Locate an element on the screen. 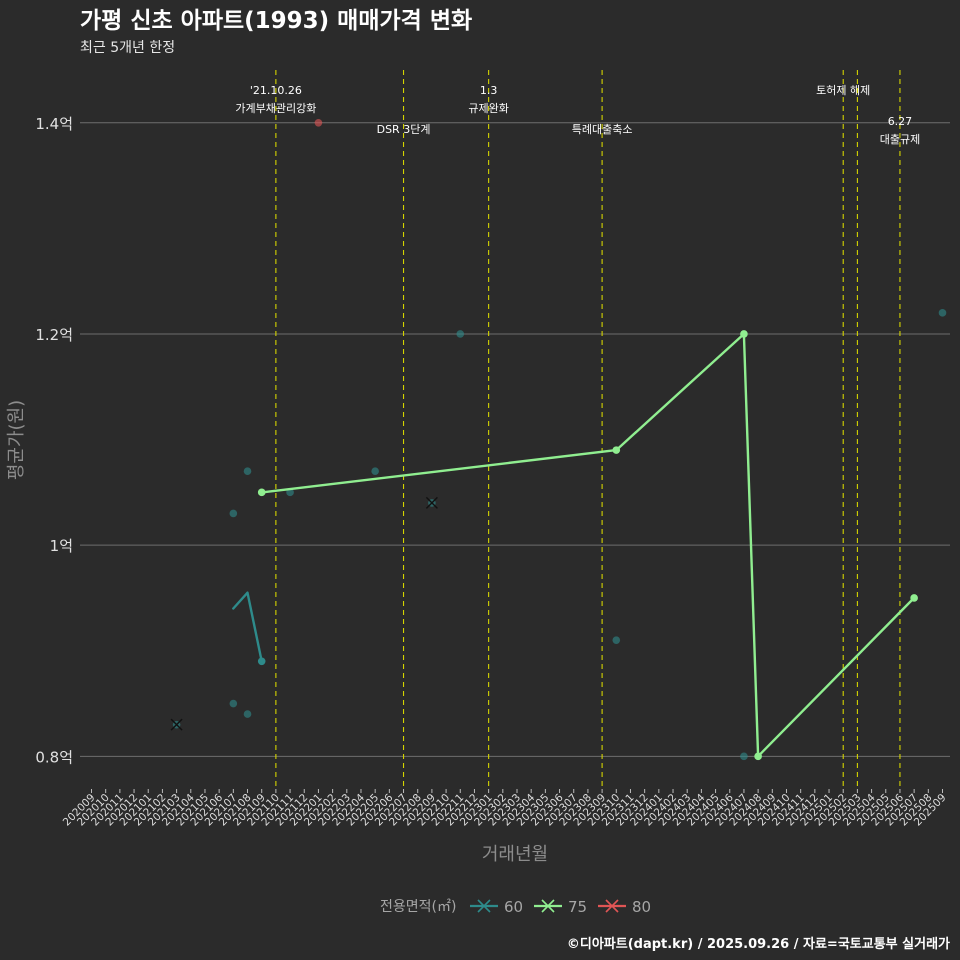 The image size is (960, 960). legend-title: 전용면적(㎡) is located at coordinates (418, 907).